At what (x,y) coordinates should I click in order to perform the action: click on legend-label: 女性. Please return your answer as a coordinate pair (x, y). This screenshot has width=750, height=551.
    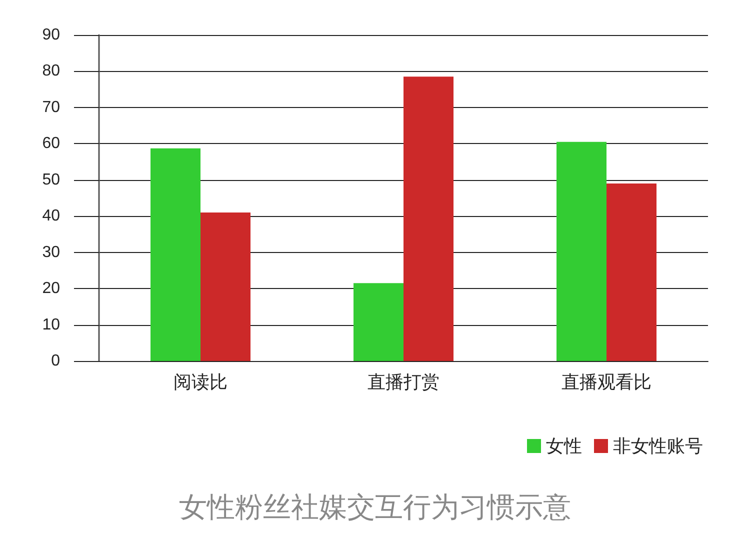
    Looking at the image, I should click on (564, 446).